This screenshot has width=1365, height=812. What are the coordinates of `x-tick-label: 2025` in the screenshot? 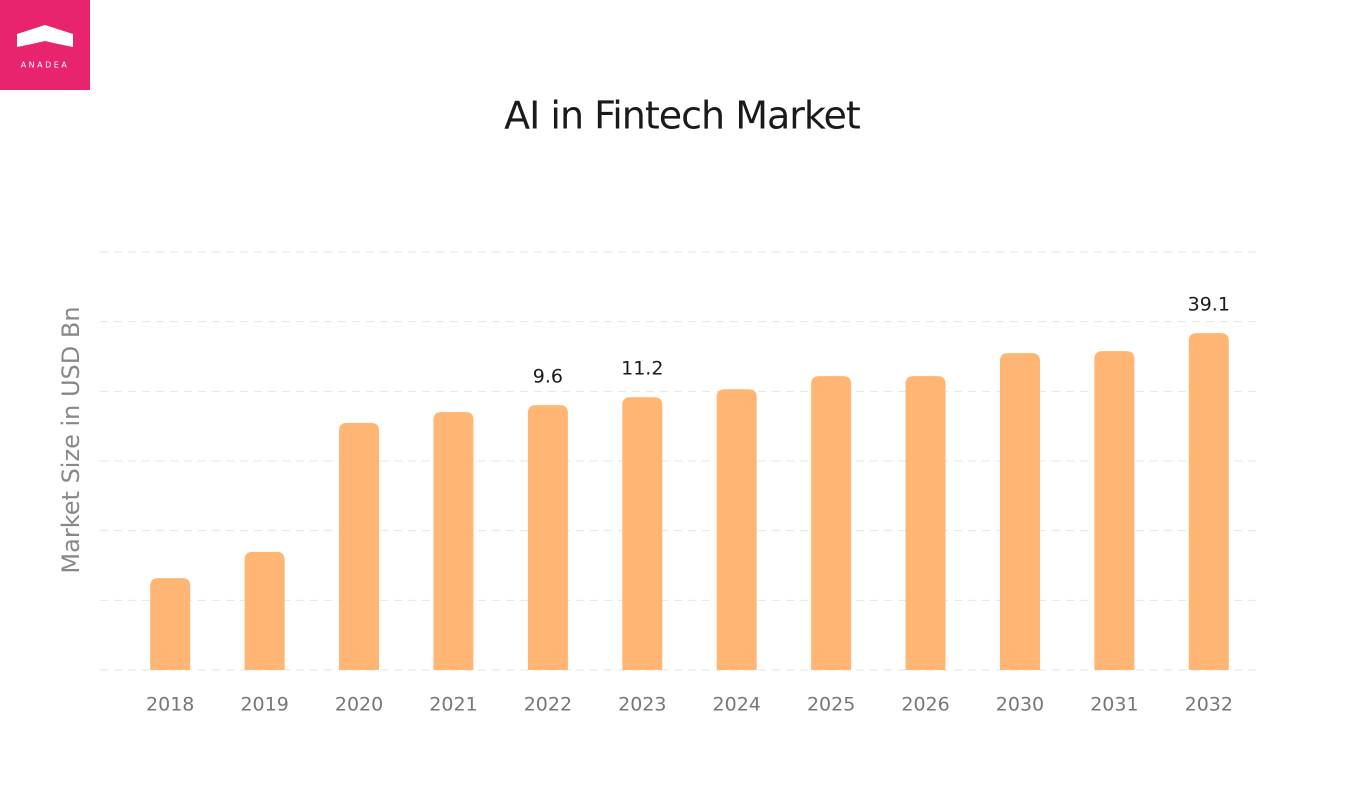 It's located at (831, 705).